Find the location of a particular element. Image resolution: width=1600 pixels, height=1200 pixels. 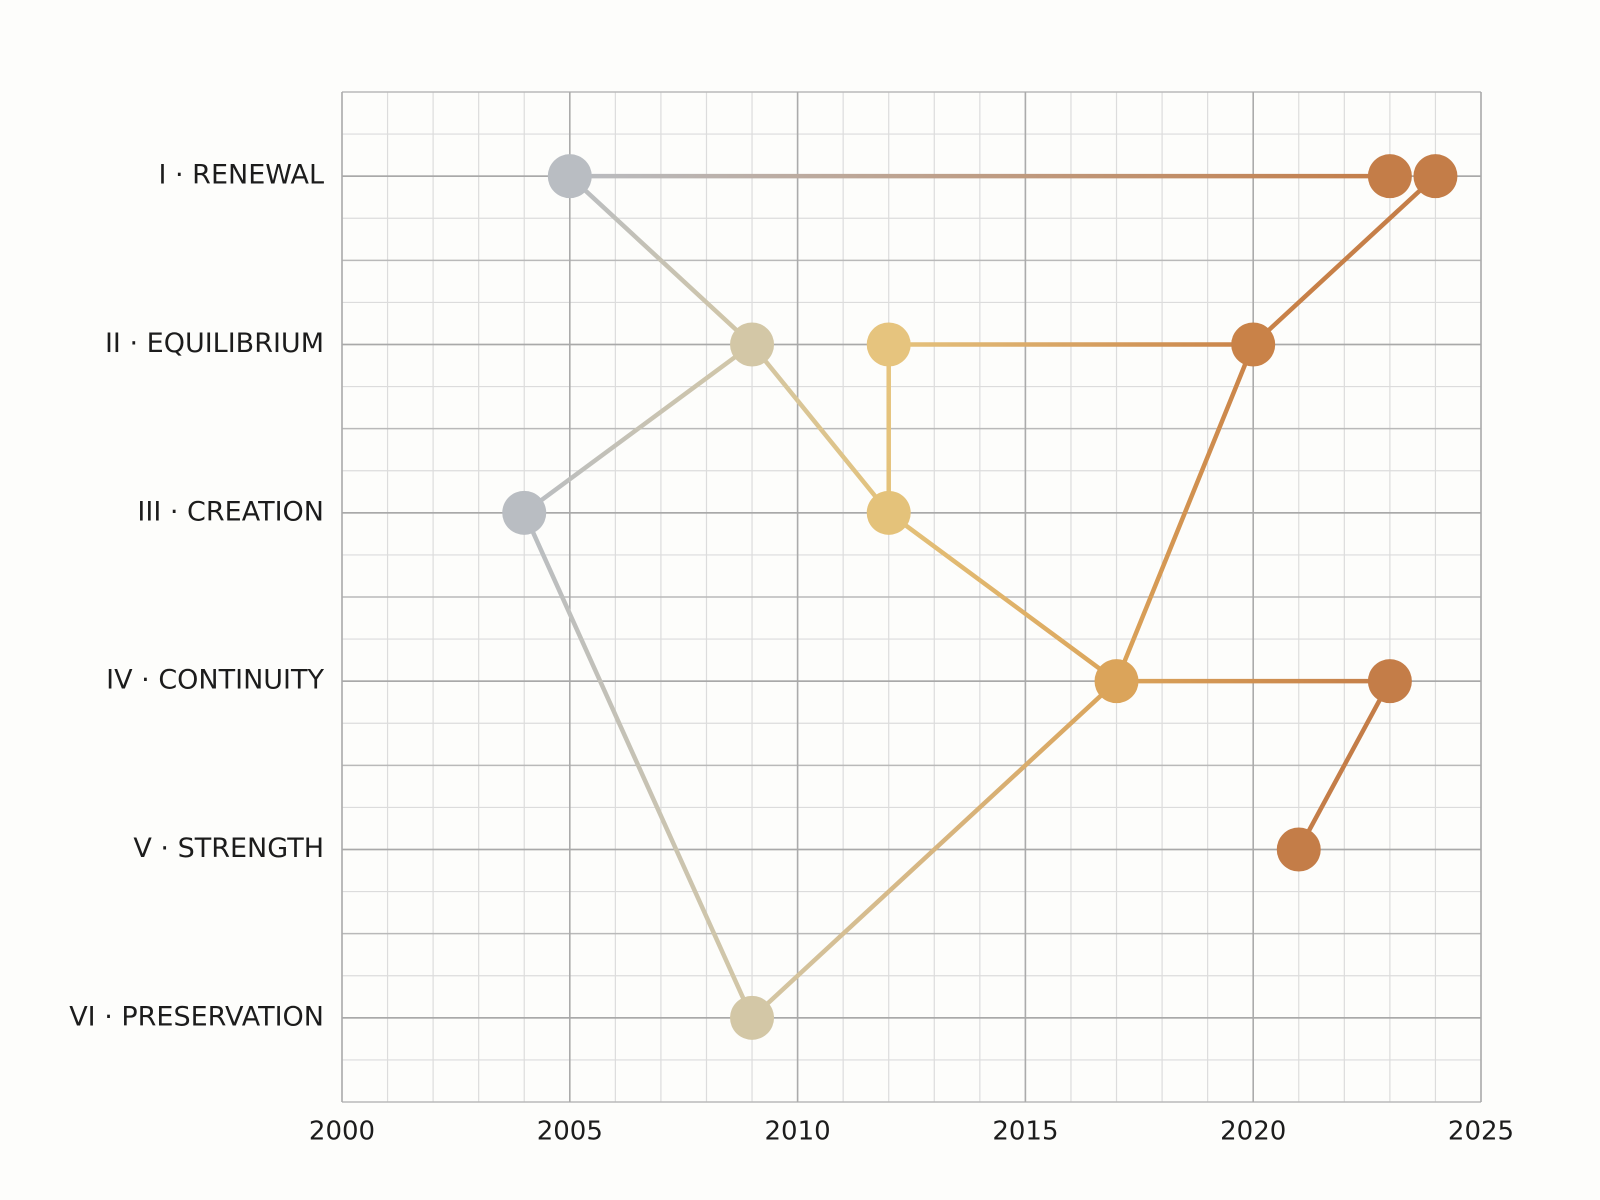

x-tick-label: 2010 is located at coordinates (798, 1132).